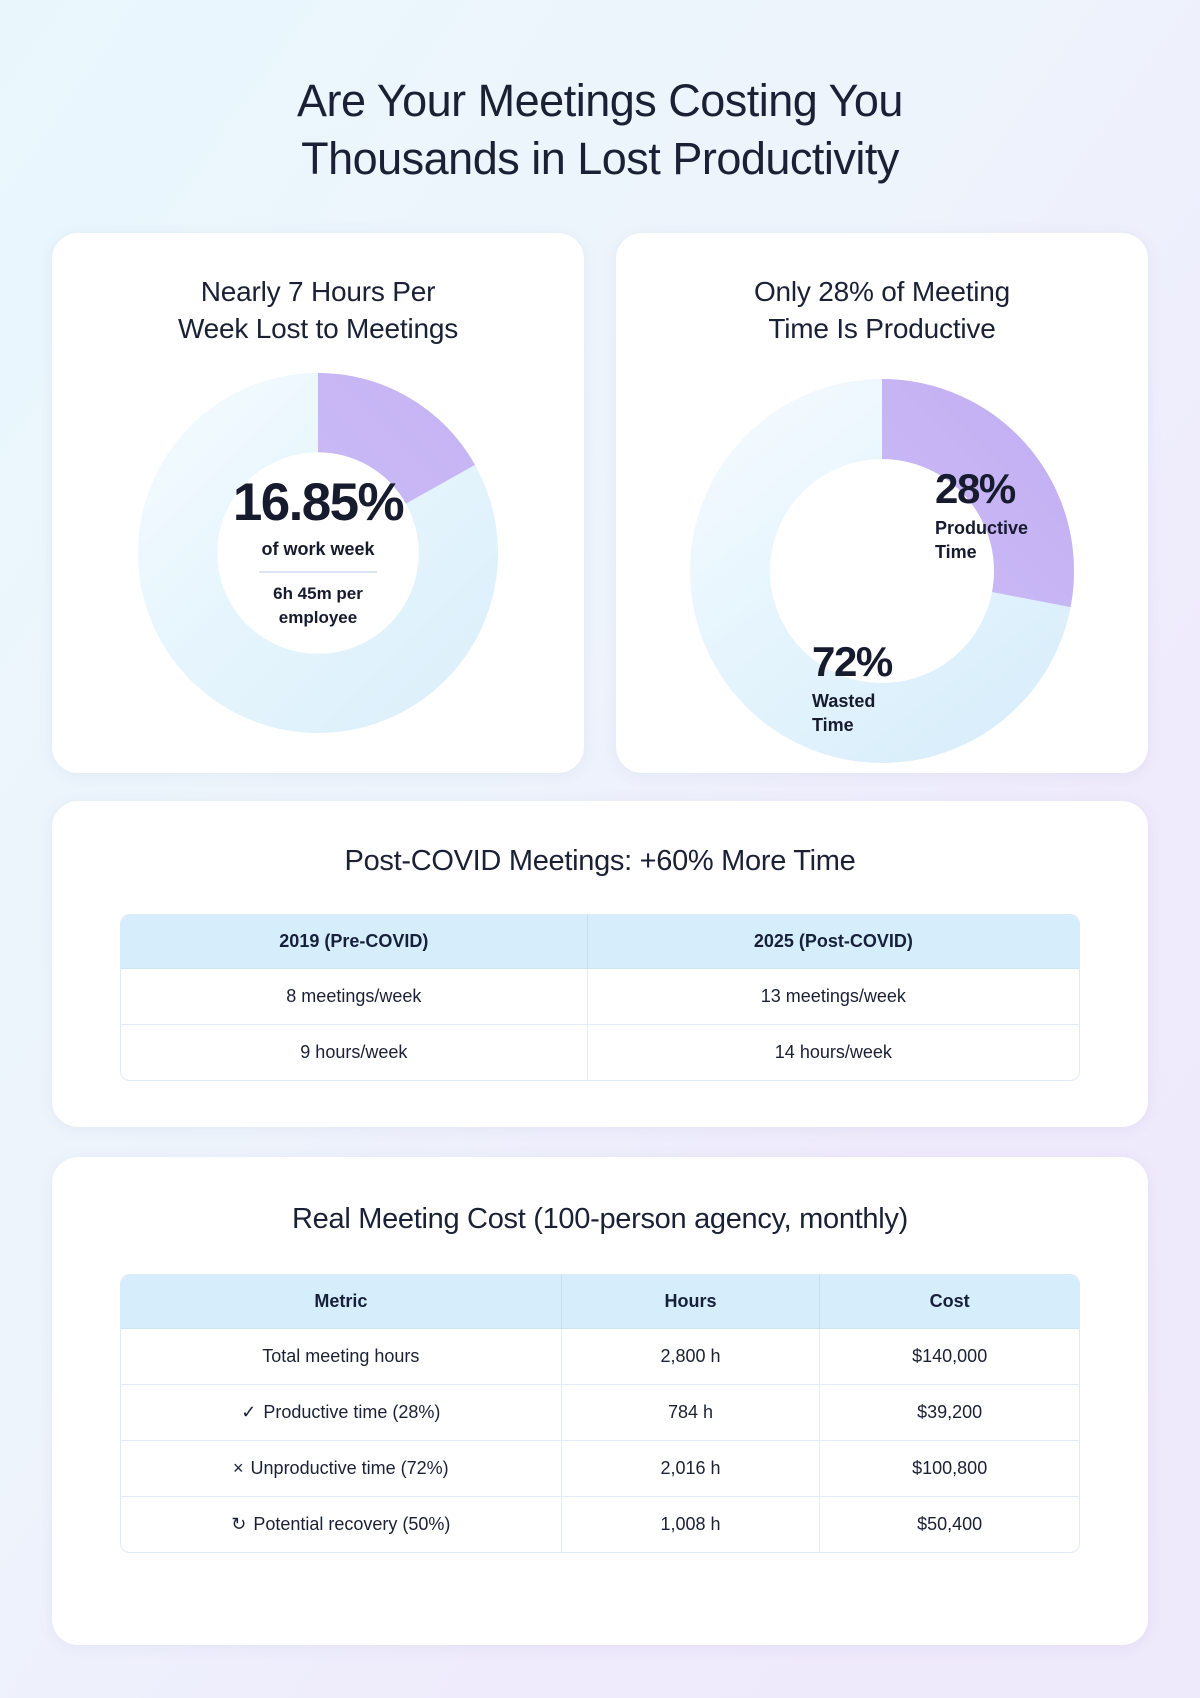 This screenshot has width=1200, height=1698. Describe the element at coordinates (318, 571) in the screenshot. I see `center-divider` at that location.